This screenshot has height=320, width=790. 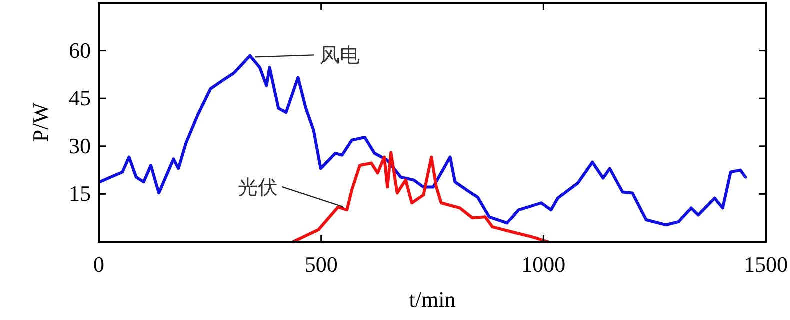 I want to click on line-series, so click(x=421, y=197).